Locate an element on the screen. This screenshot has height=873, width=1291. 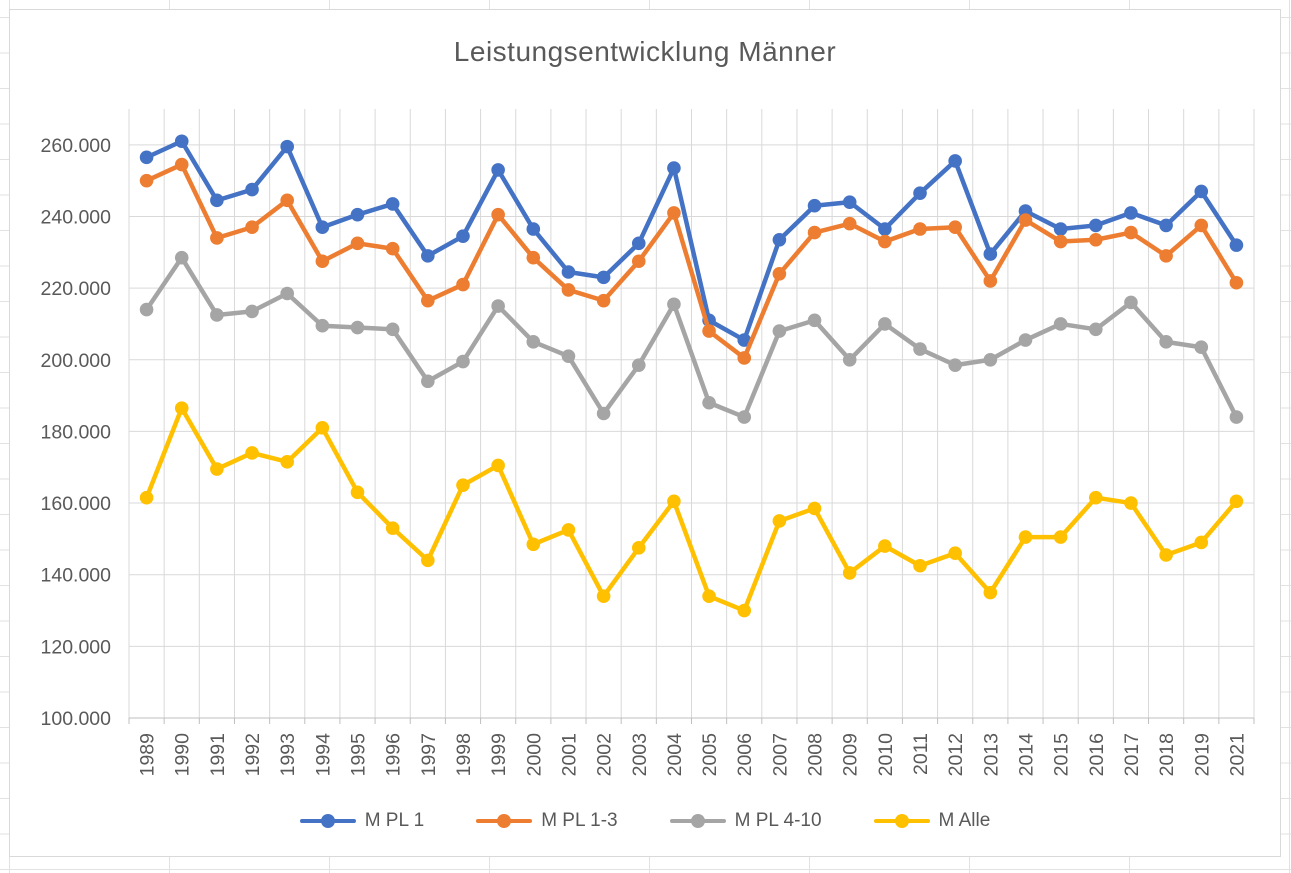
data-point-m-alle-1993 is located at coordinates (287, 462).